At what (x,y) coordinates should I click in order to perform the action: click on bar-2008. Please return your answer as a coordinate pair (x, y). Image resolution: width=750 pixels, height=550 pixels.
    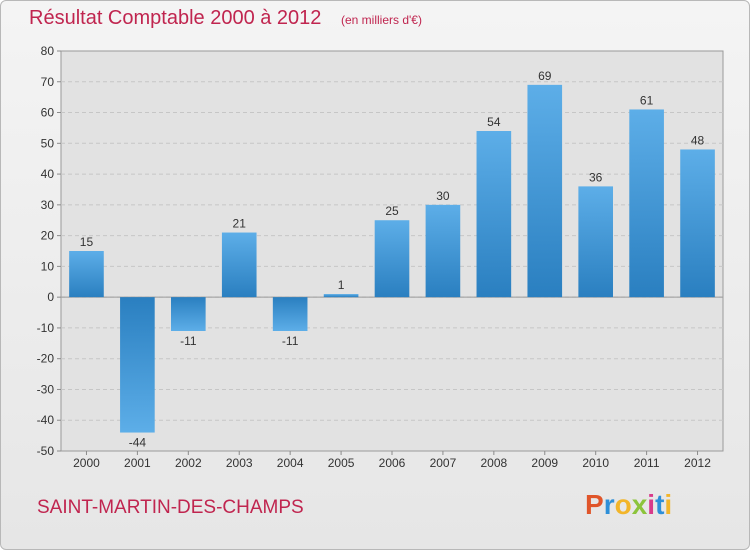
    Looking at the image, I should click on (494, 214).